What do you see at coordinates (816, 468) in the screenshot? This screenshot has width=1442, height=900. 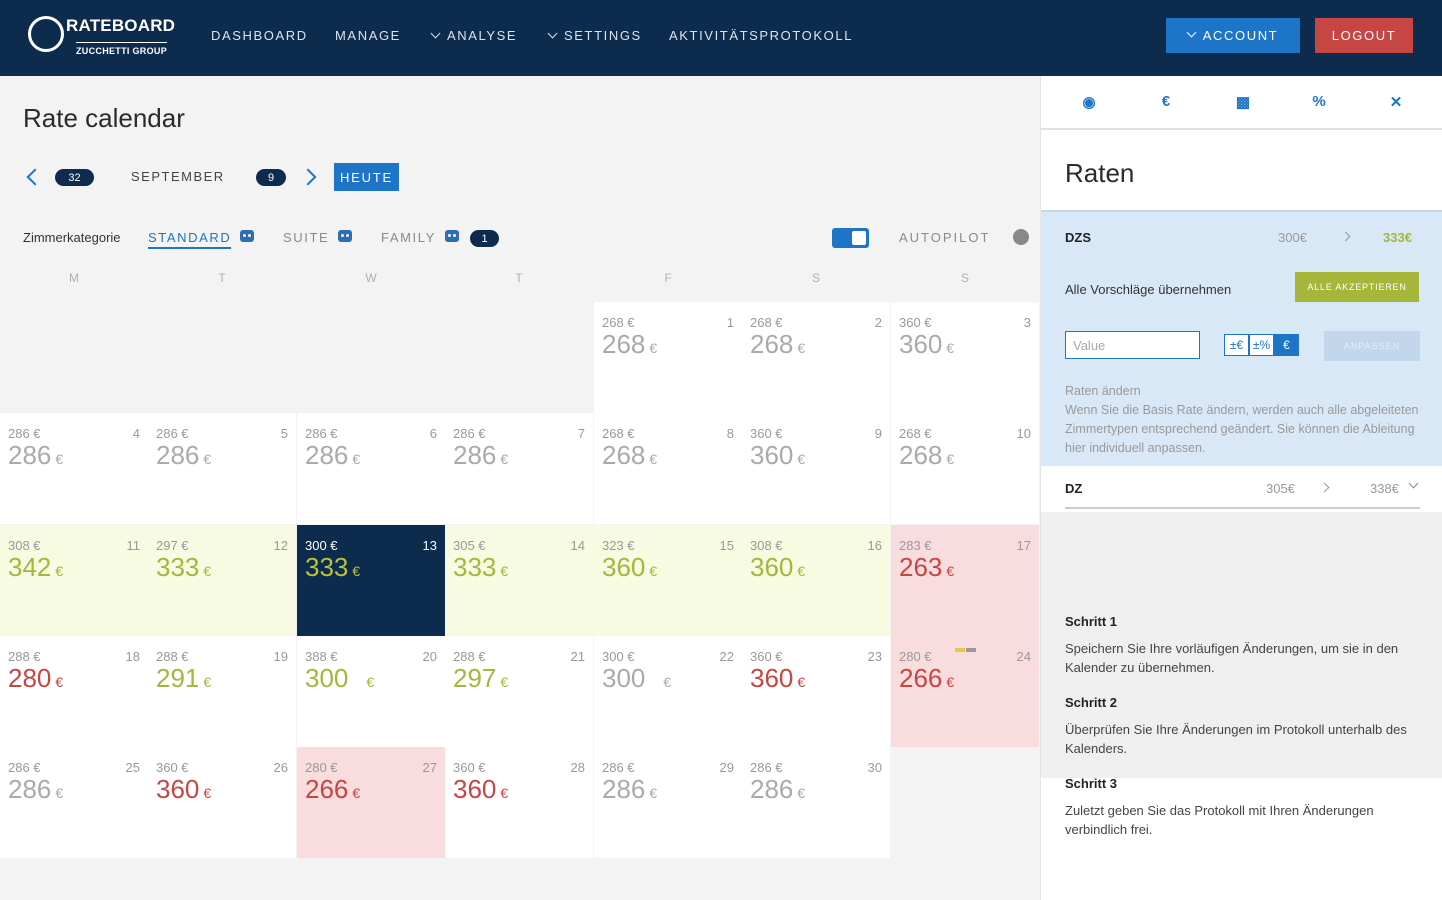 I see `calendar-day-cell: 360 €9 360 €` at bounding box center [816, 468].